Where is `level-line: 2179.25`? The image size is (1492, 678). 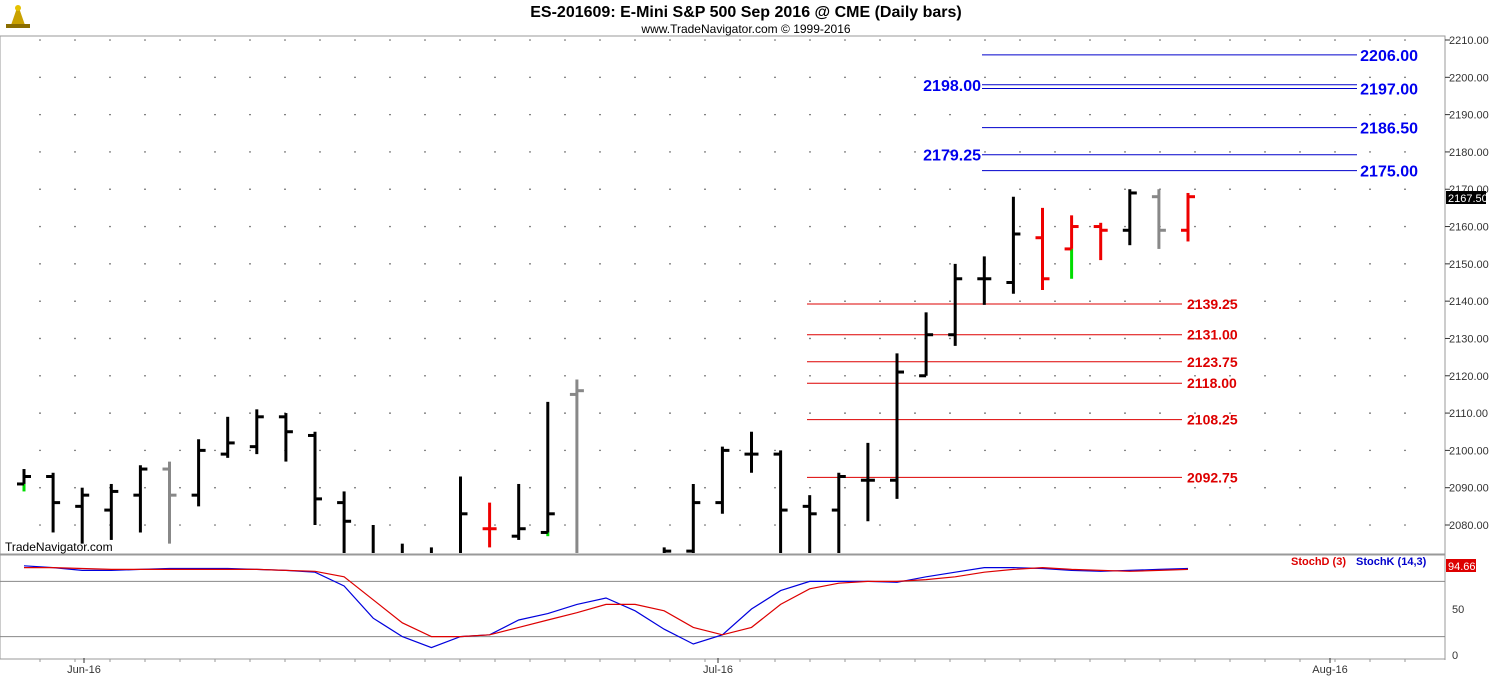 level-line: 2179.25 is located at coordinates (1140, 156).